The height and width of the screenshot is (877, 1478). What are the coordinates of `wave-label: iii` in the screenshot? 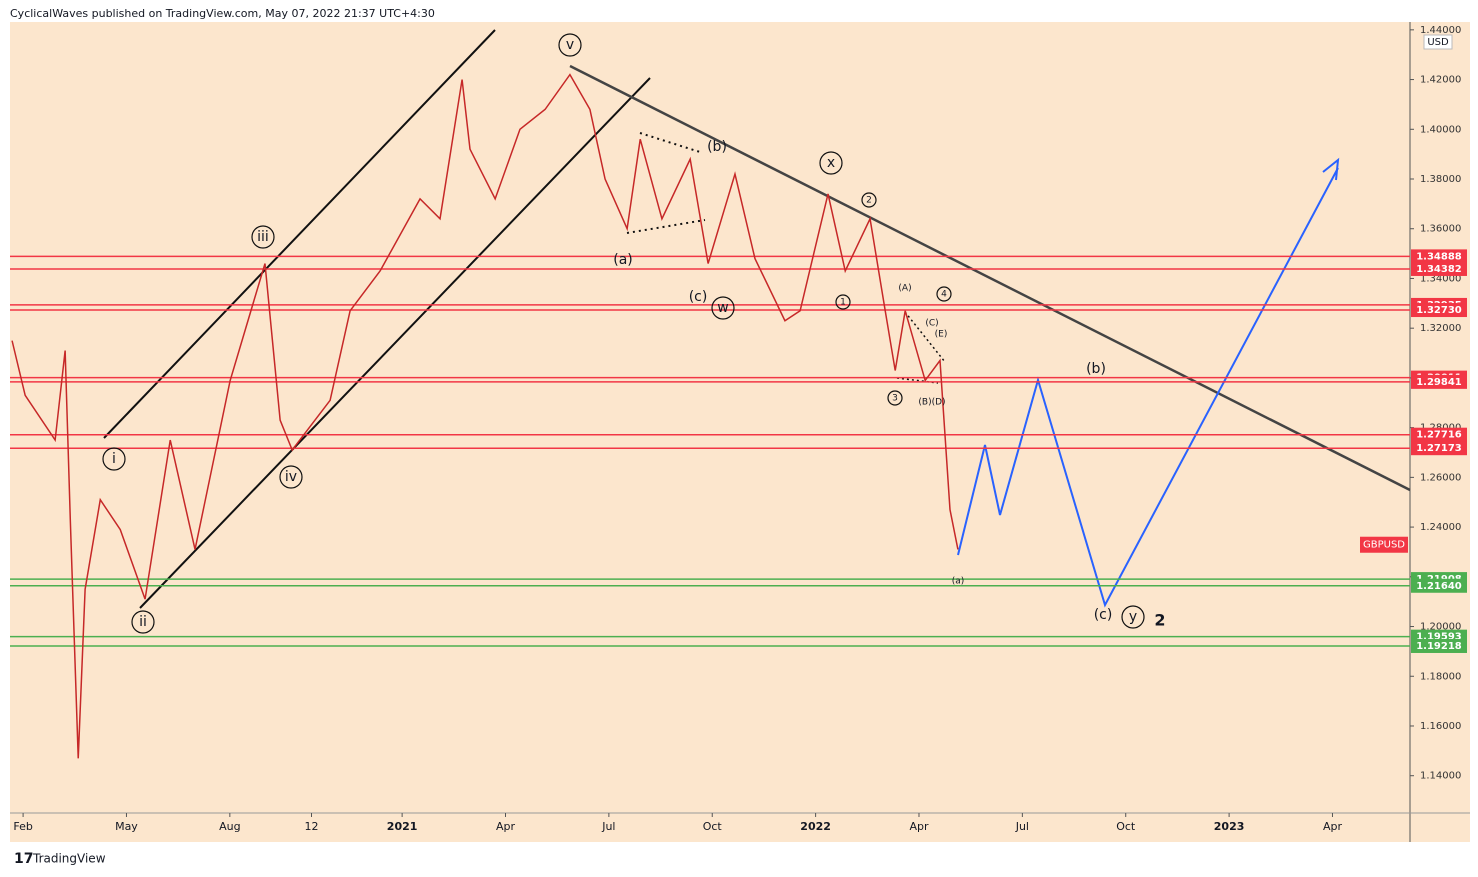 It's located at (263, 237).